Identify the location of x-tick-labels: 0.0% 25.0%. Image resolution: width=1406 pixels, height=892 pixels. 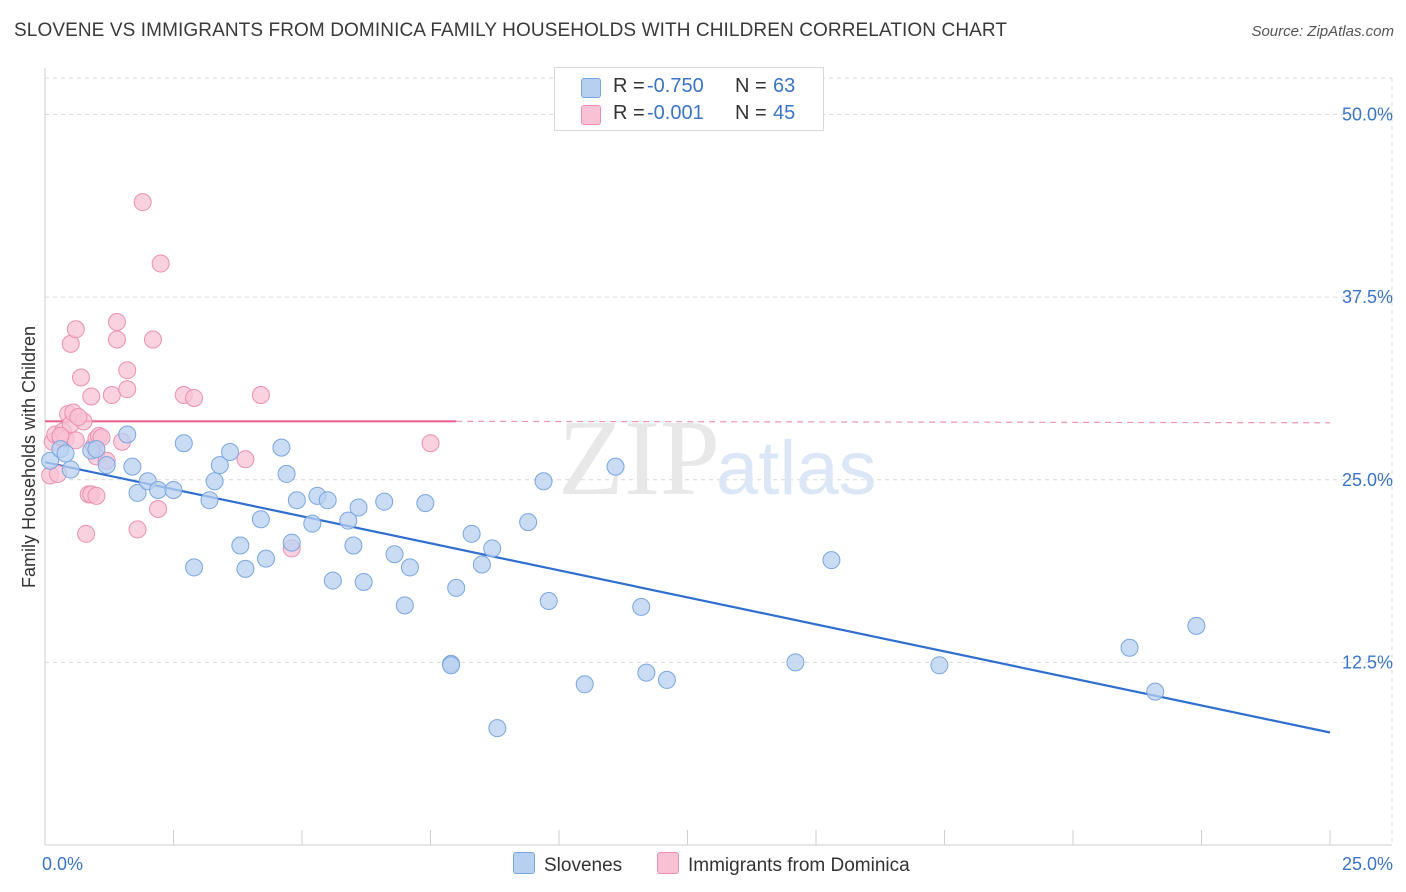
(717, 864).